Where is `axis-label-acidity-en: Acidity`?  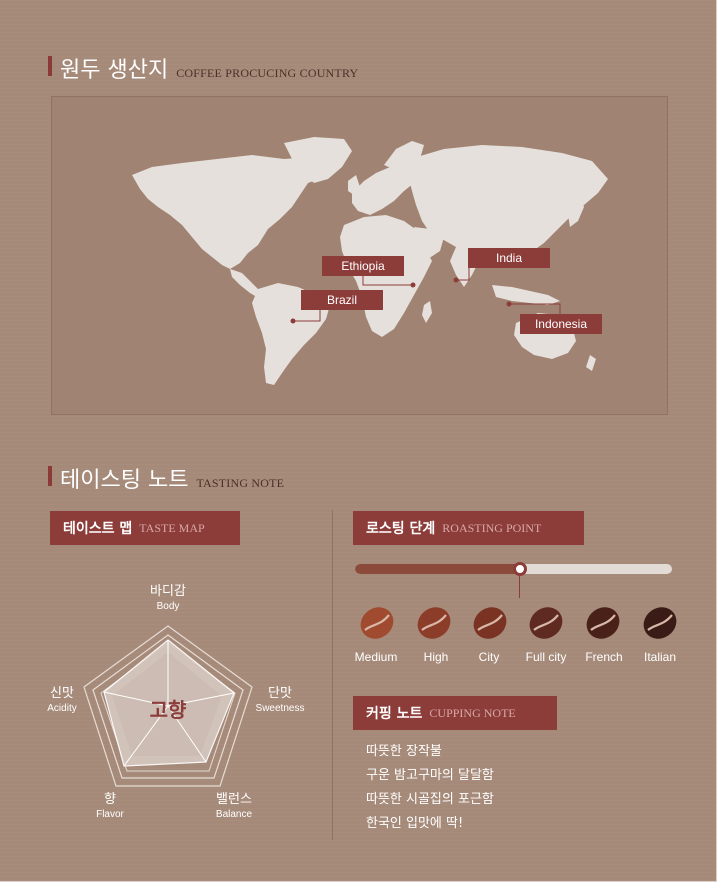 axis-label-acidity-en: Acidity is located at coordinates (62, 708).